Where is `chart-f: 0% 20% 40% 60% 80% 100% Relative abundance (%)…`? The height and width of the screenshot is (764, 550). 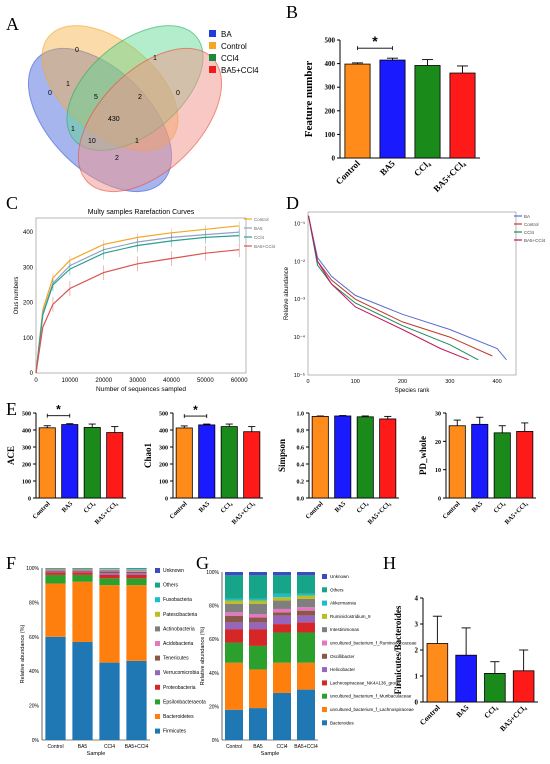 chart-f: 0% 20% 40% 60% 80% 100% Relative abundance (%)… is located at coordinates (113, 661).